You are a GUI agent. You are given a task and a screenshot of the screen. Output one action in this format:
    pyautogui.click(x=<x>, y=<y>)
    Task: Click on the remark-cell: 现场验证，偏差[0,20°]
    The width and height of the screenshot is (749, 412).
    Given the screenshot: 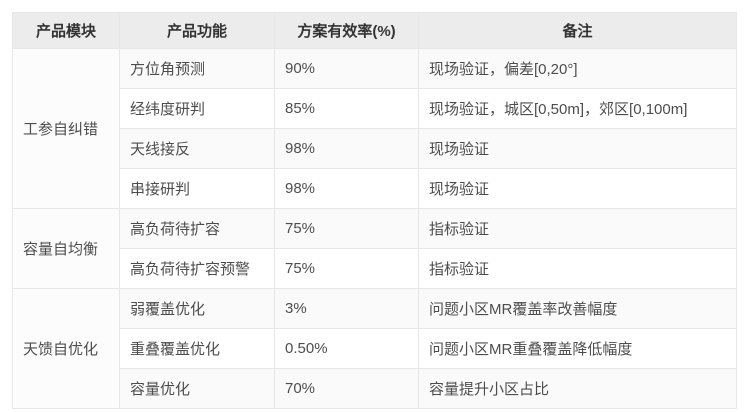 What is the action you would take?
    pyautogui.click(x=577, y=68)
    